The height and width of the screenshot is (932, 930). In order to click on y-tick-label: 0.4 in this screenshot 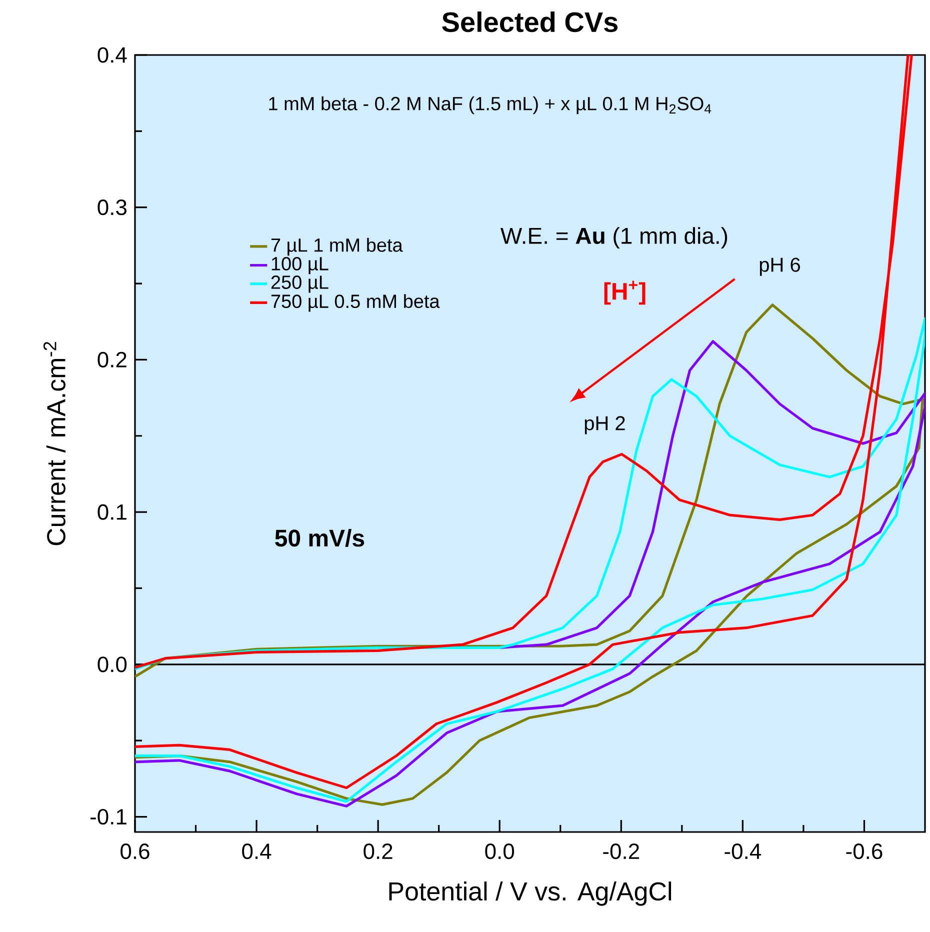, I will do `click(112, 55)`.